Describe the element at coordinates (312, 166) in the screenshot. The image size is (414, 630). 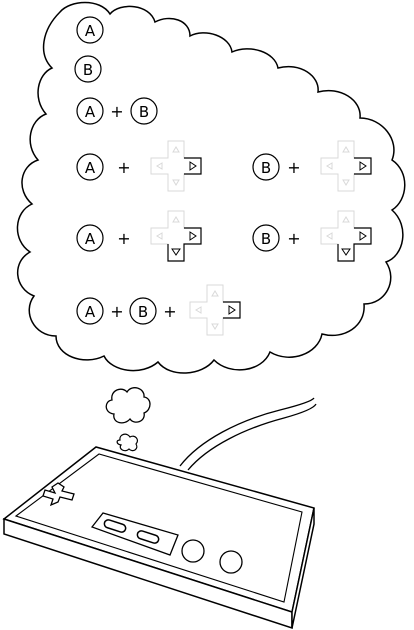
I see `combo-b-plus-right: B +` at that location.